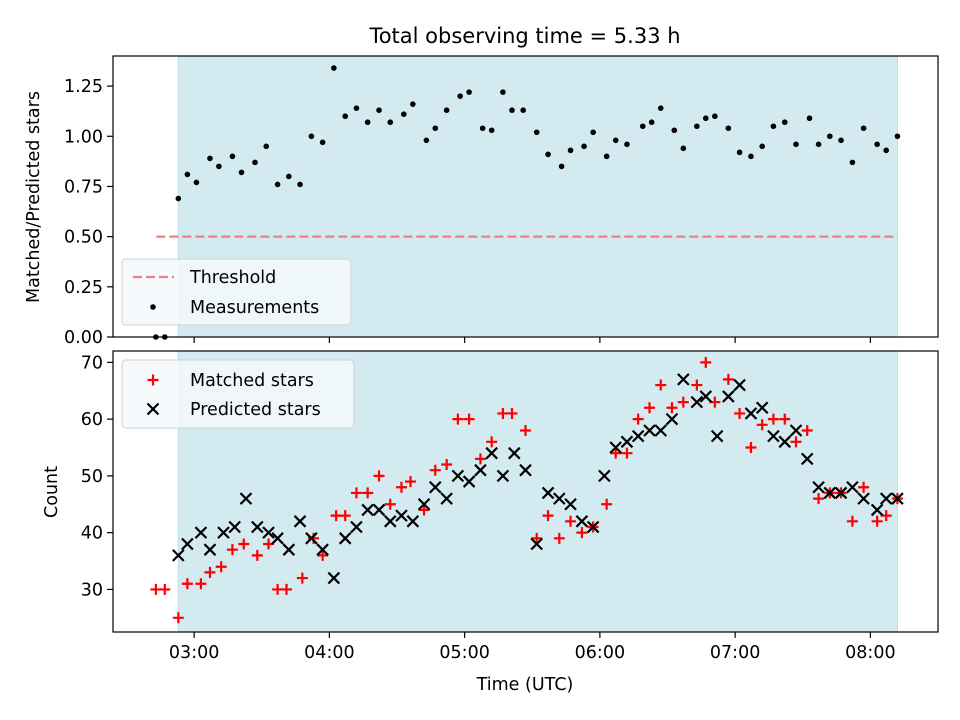 The width and height of the screenshot is (960, 720). What do you see at coordinates (255, 410) in the screenshot?
I see `legend-predicted-label: Predicted stars` at bounding box center [255, 410].